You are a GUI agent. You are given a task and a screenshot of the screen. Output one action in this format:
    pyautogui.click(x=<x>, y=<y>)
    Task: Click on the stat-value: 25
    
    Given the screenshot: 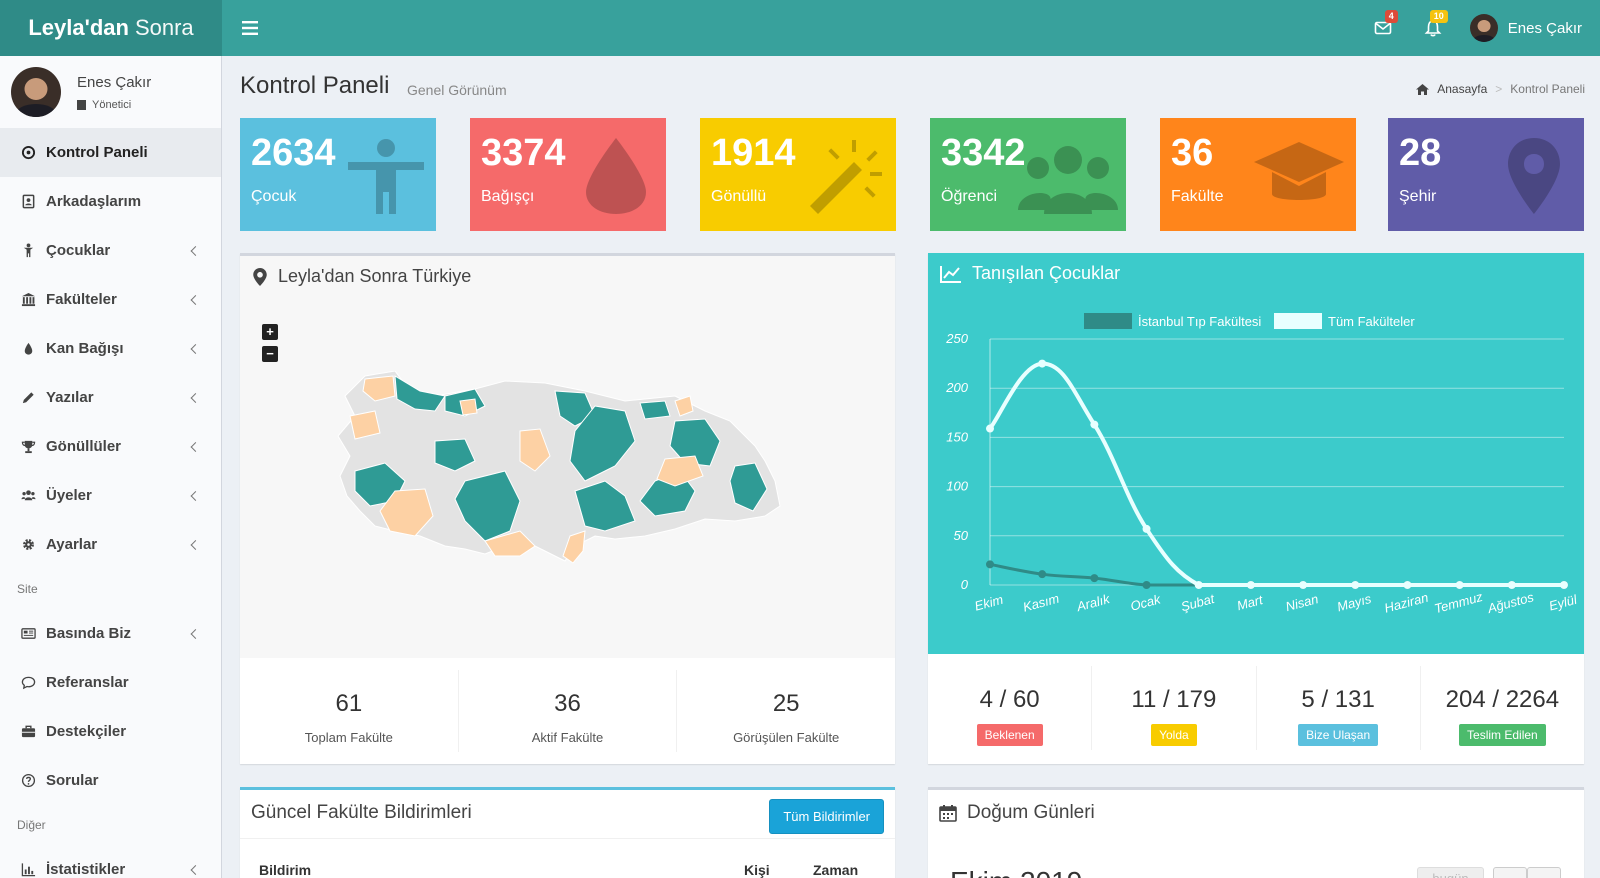 What is the action you would take?
    pyautogui.click(x=786, y=703)
    